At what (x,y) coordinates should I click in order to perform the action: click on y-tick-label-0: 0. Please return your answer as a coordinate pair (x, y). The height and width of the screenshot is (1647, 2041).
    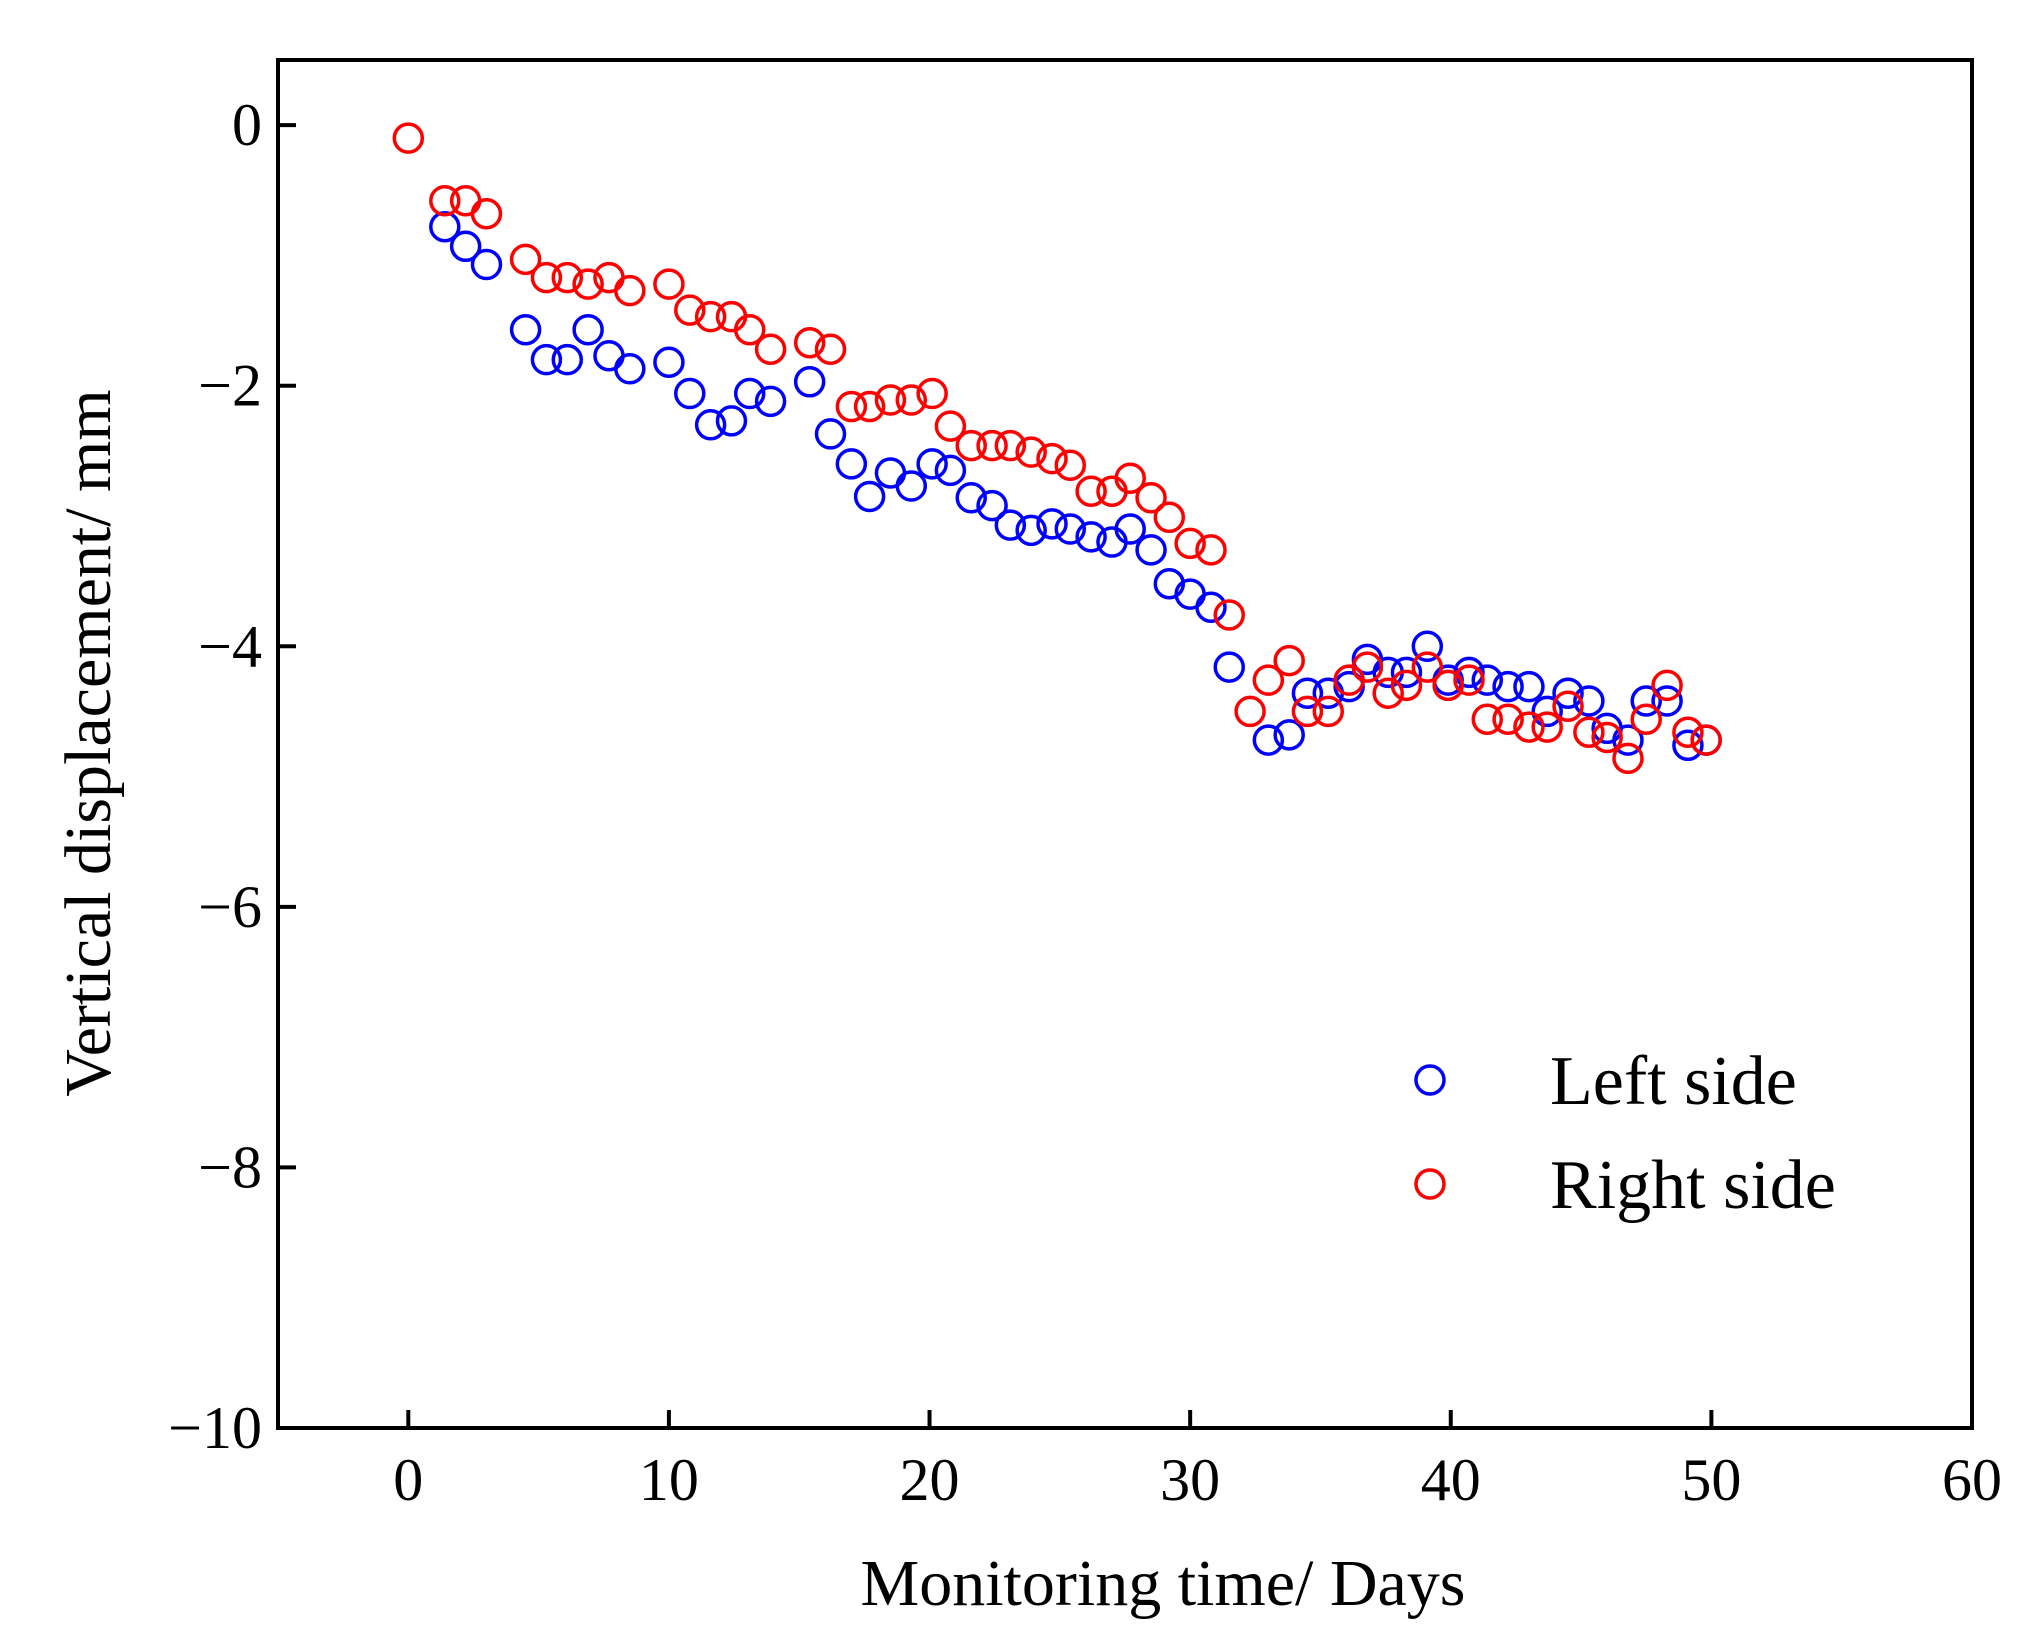
    Looking at the image, I should click on (247, 125).